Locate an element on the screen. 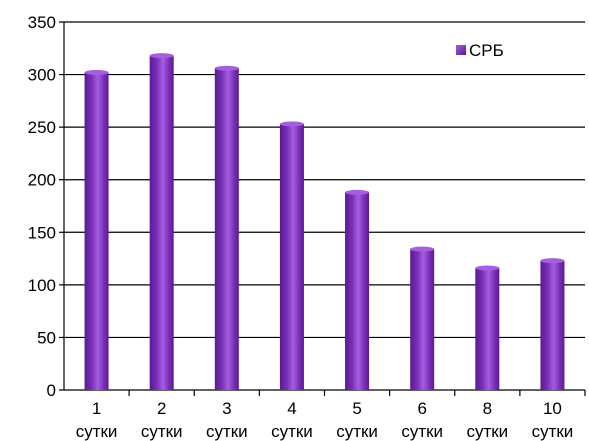  legend: СРБ is located at coordinates (480, 50).